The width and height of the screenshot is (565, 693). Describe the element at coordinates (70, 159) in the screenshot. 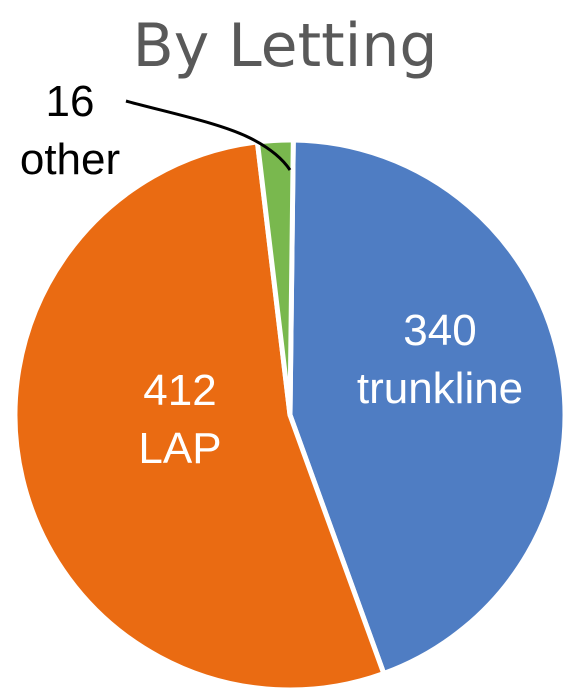

I see `slice-name-label-other: other` at that location.